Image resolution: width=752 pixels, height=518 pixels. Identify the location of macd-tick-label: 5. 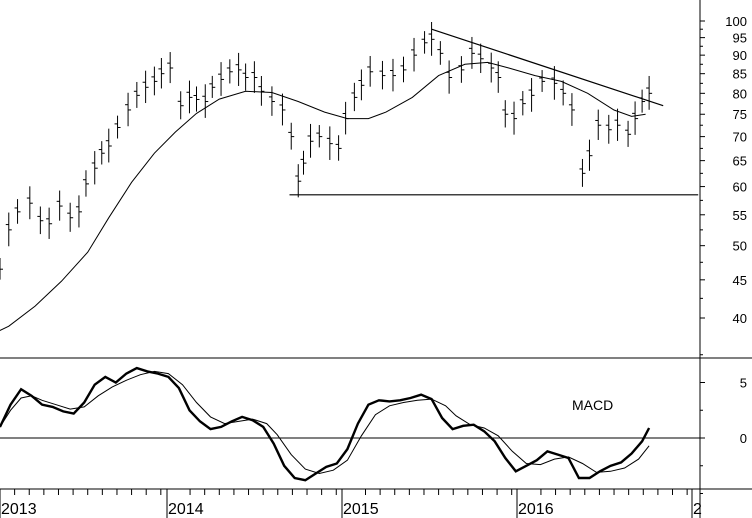
(743, 383).